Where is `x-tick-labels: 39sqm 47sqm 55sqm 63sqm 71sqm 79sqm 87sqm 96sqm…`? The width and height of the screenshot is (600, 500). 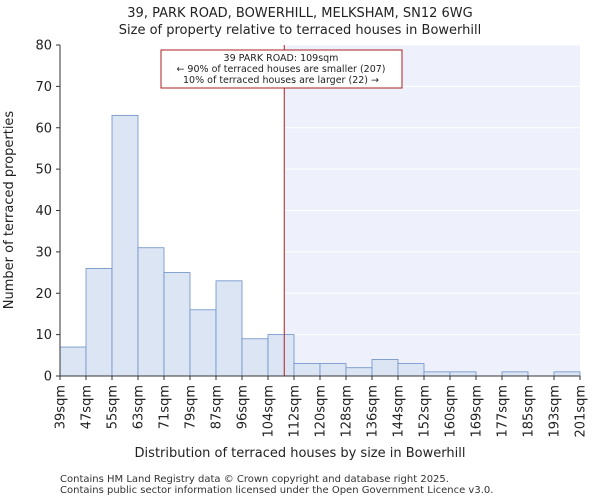
x-tick-labels: 39sqm 47sqm 55sqm 63sqm 71sqm 79sqm 87sqm 96sqm… is located at coordinates (321, 407).